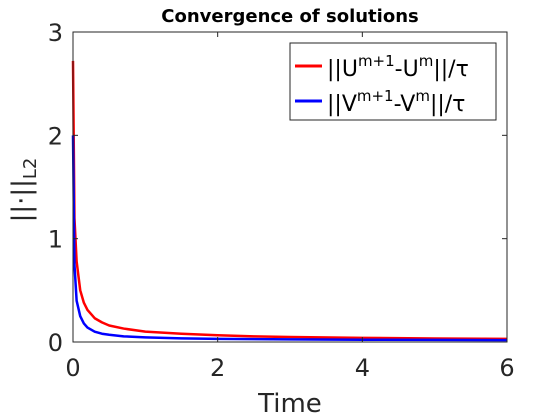 The width and height of the screenshot is (560, 420). I want to click on legend: ||Um+1-Um||/τ ||Vm+1-Vm||/τ, so click(393, 81).